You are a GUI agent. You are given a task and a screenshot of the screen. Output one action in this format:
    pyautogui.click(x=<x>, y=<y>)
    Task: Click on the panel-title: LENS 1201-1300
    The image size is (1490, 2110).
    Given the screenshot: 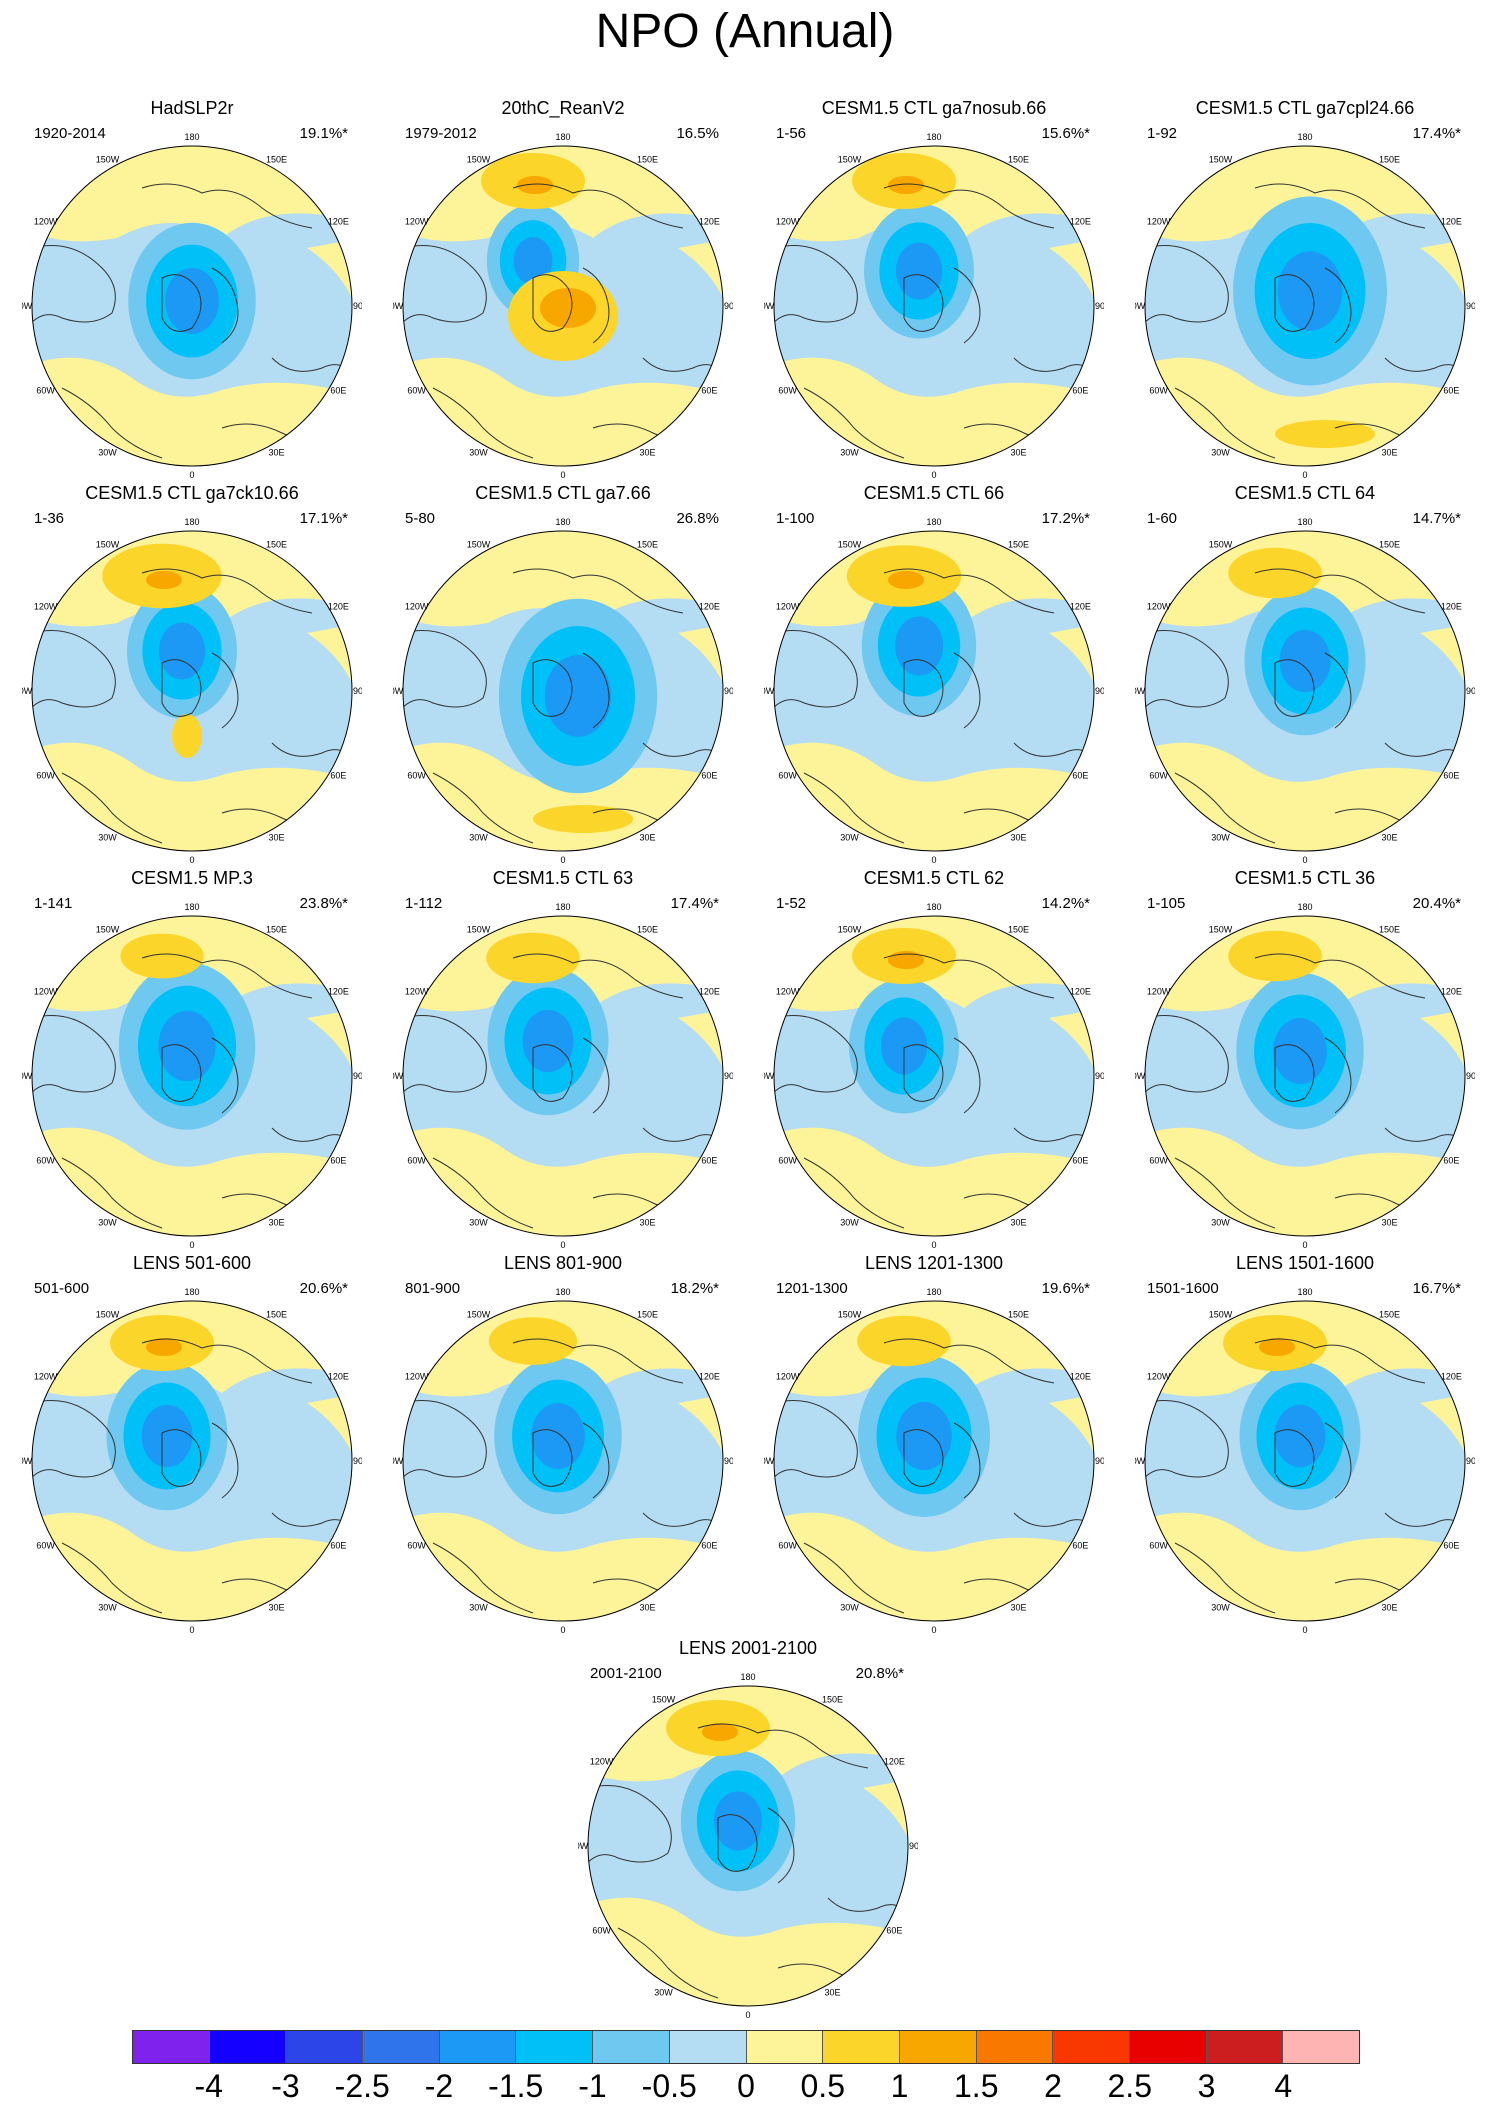 What is the action you would take?
    pyautogui.click(x=934, y=1263)
    